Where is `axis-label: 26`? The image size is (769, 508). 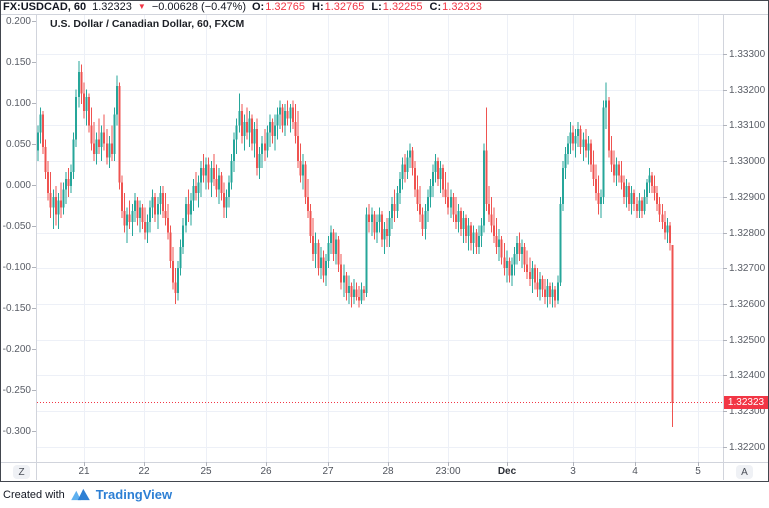
axis-label: 26 is located at coordinates (266, 471).